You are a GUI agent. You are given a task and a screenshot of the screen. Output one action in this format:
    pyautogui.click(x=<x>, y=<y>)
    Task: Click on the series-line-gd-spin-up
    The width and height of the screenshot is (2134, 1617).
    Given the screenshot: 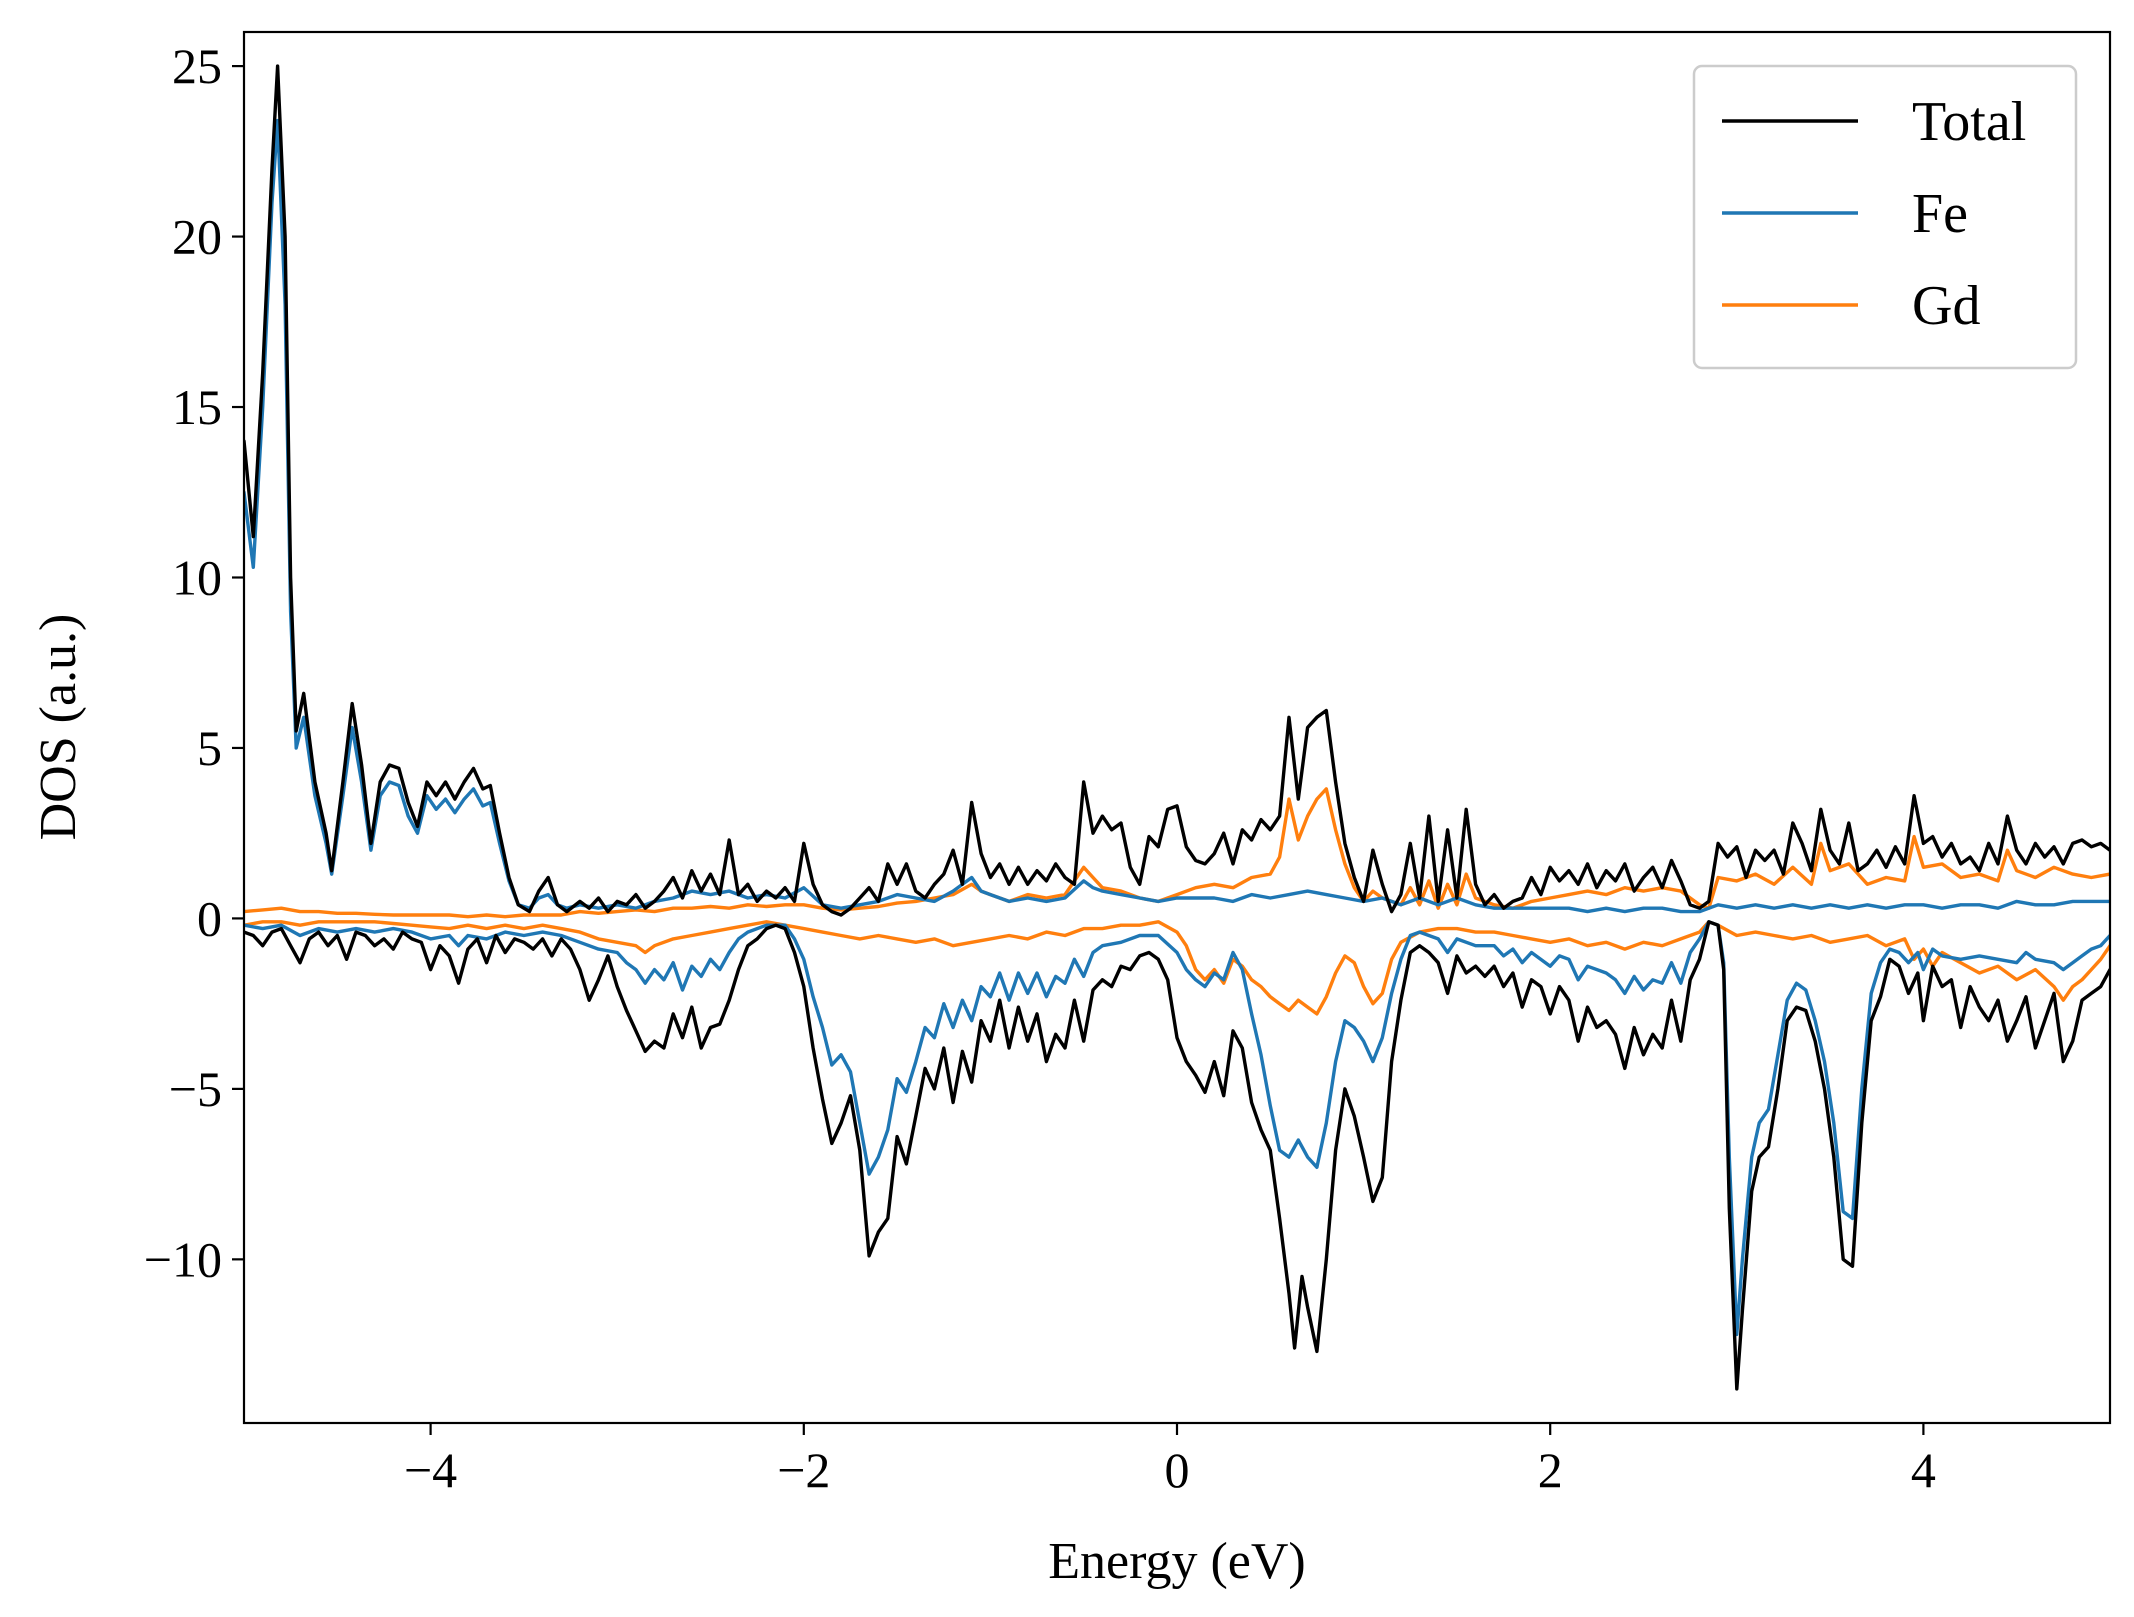 What is the action you would take?
    pyautogui.click(x=1177, y=853)
    